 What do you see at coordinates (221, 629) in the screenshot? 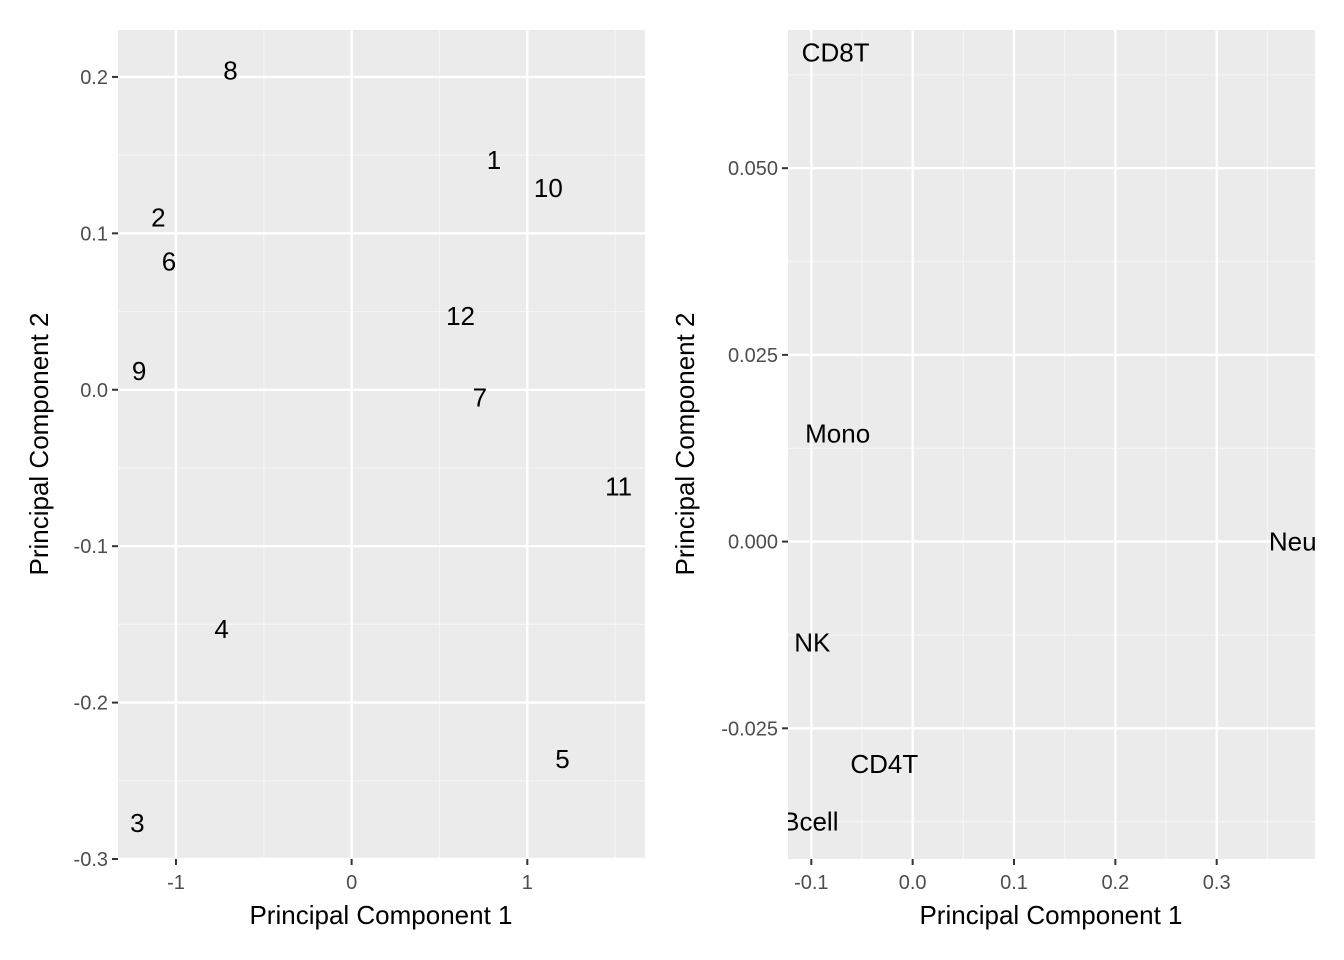
I see `point-label: 4` at bounding box center [221, 629].